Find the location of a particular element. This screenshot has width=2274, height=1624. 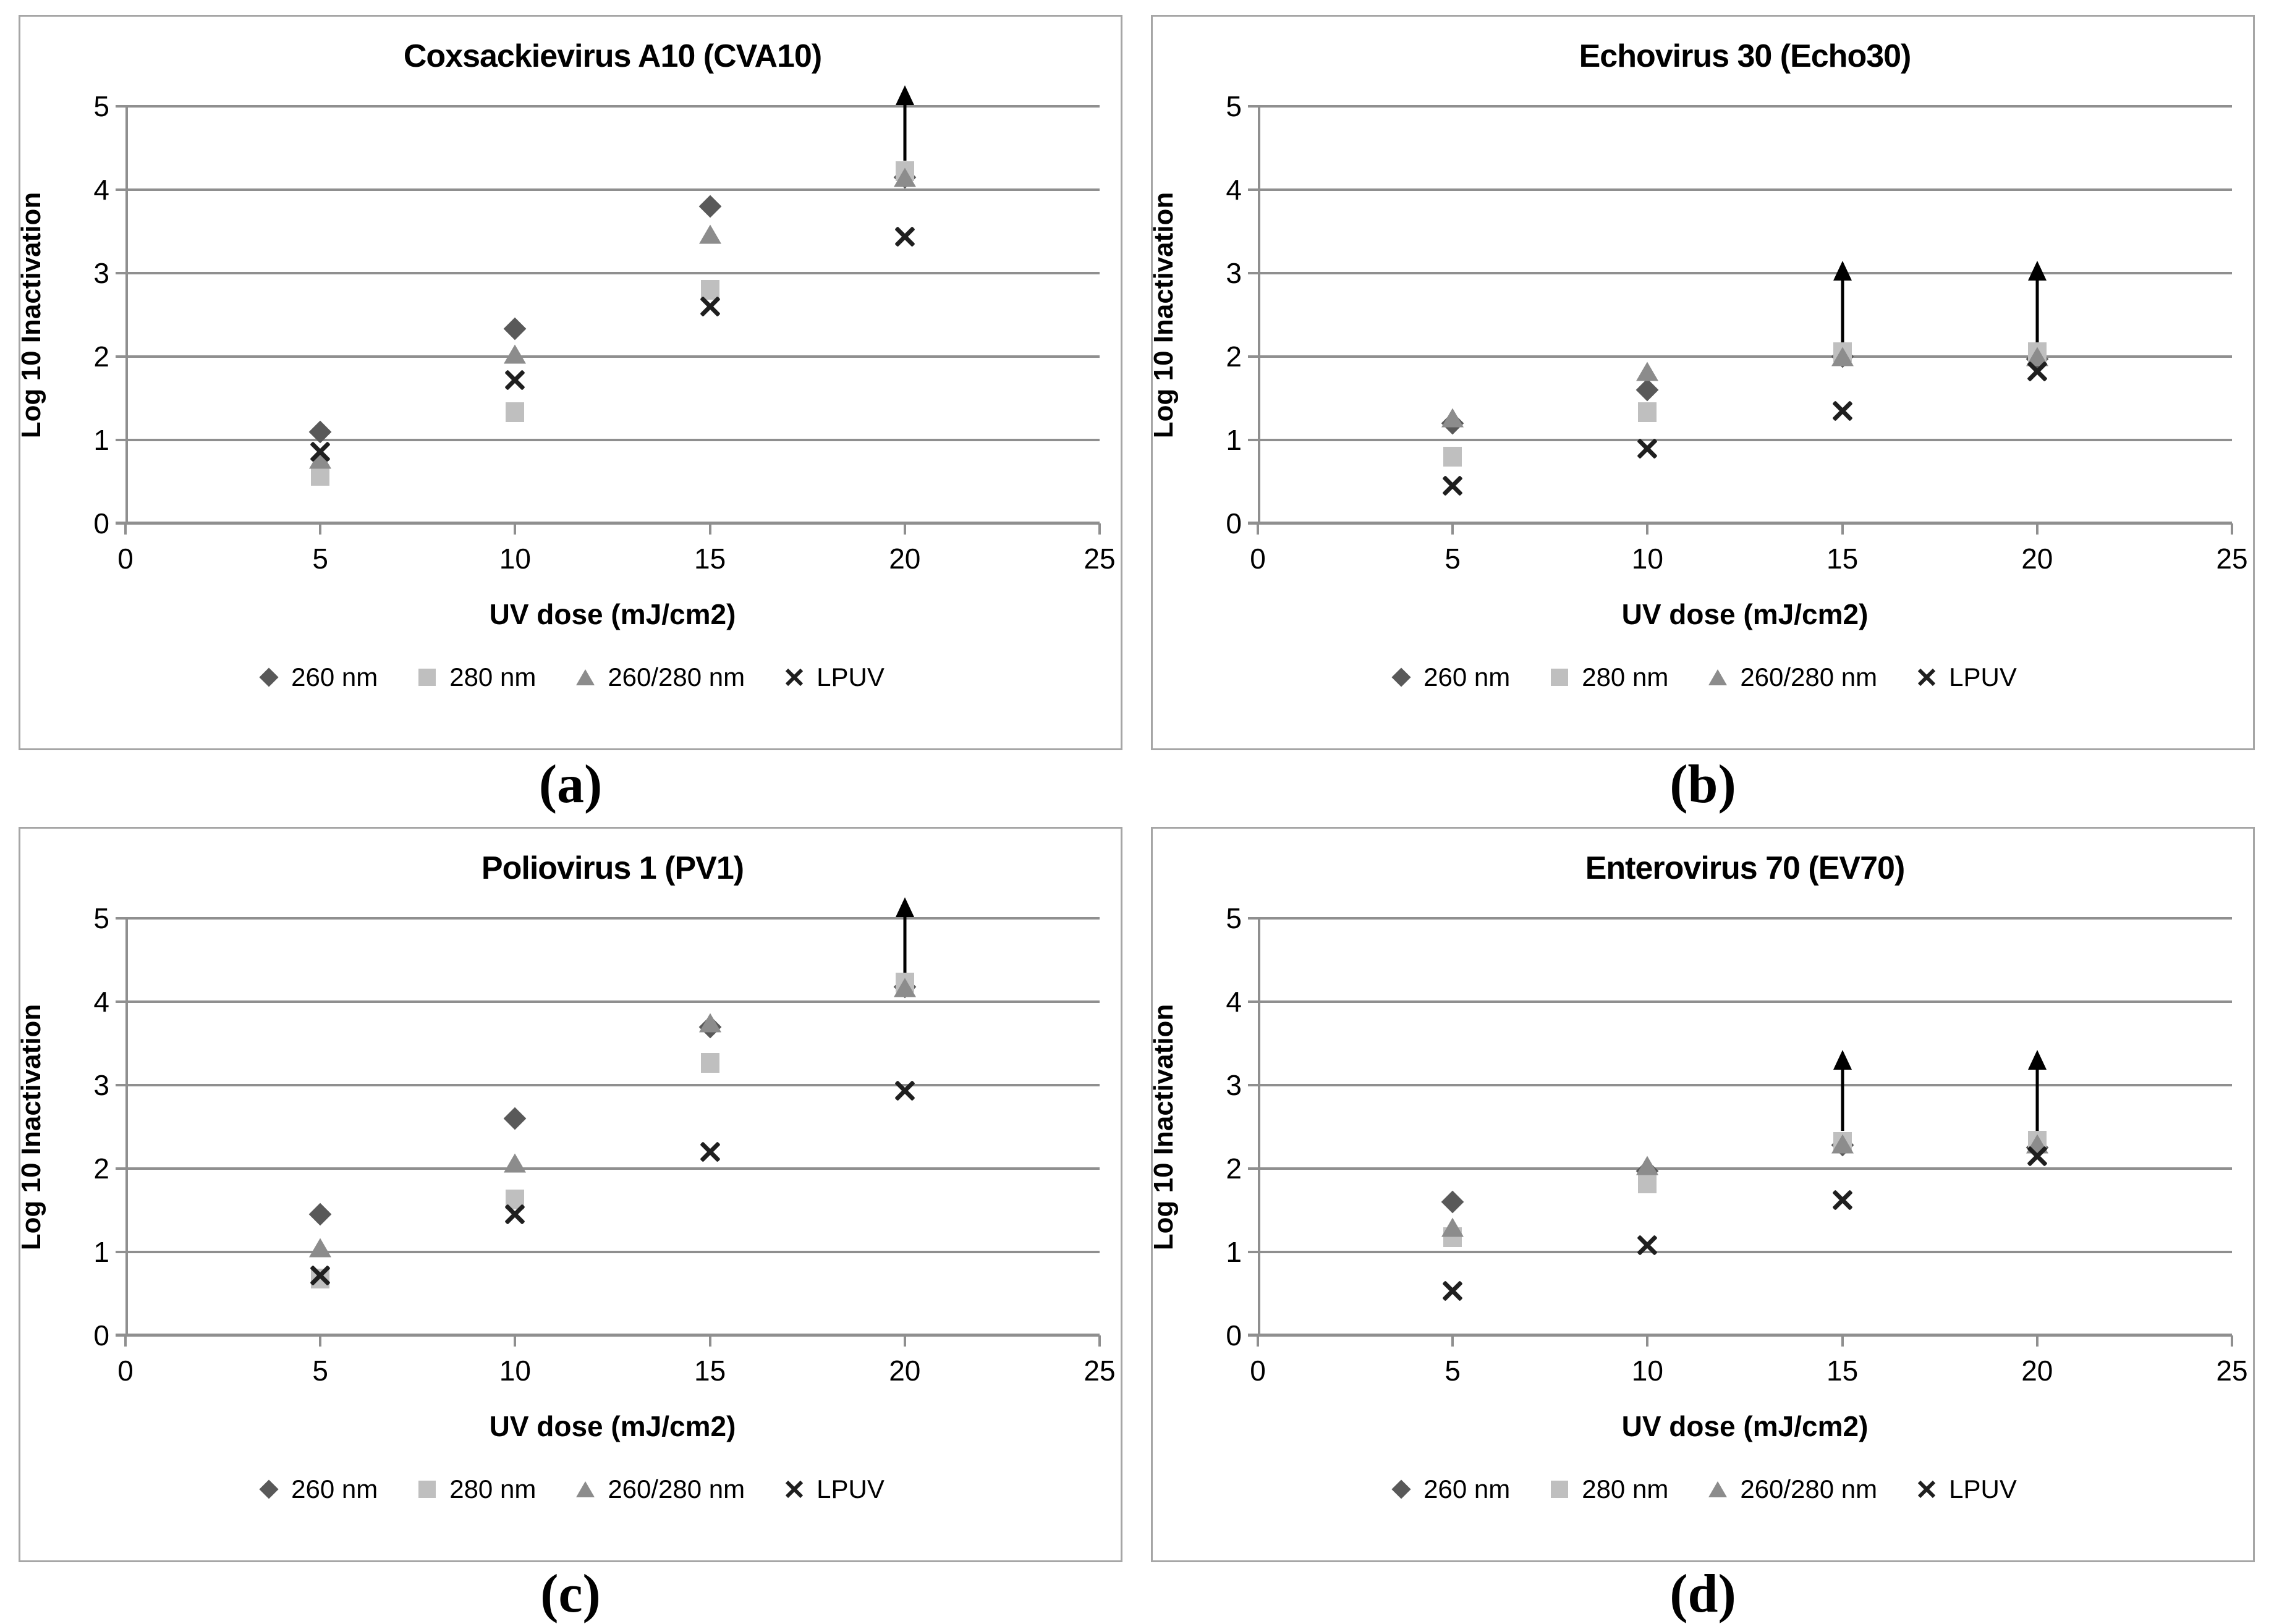

panel-caption-d: (d) is located at coordinates (1703, 1594).